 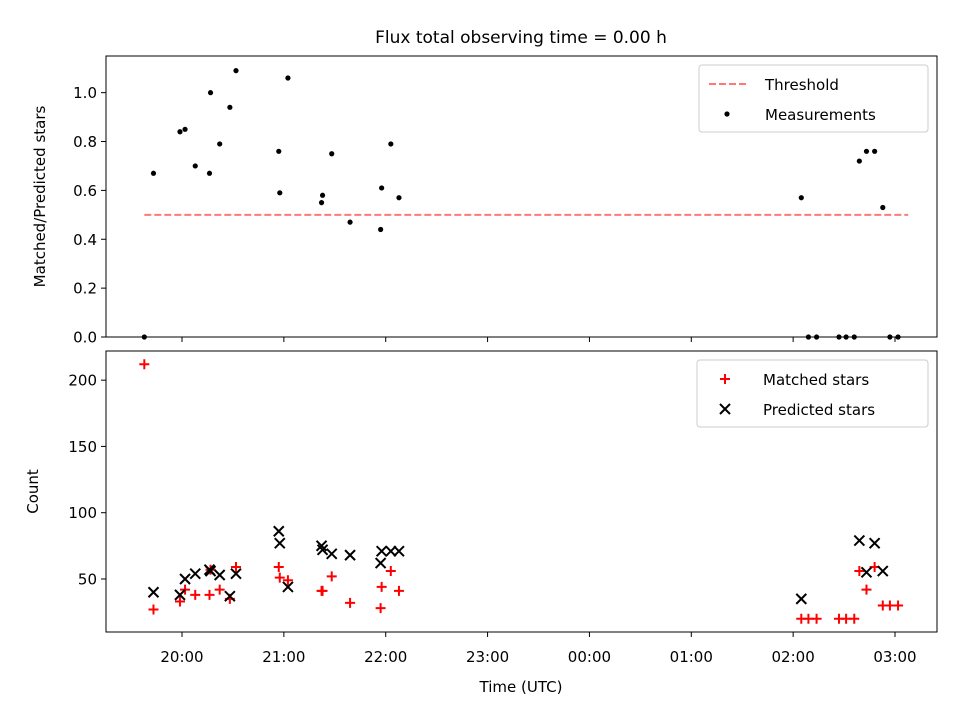 What do you see at coordinates (816, 380) in the screenshot?
I see `legend-label: Matched stars` at bounding box center [816, 380].